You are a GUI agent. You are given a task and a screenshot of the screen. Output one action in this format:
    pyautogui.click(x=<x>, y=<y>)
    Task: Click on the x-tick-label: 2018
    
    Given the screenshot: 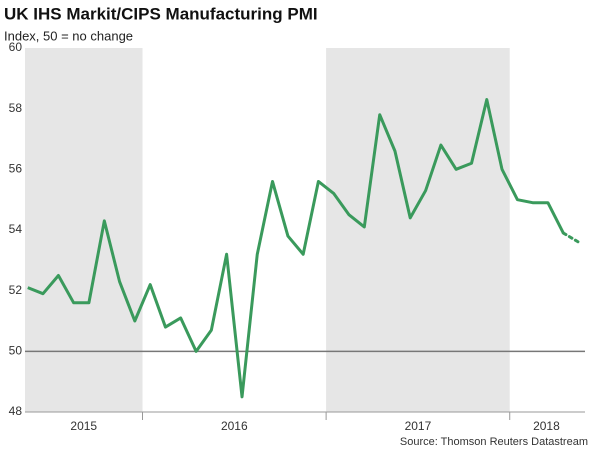 What is the action you would take?
    pyautogui.click(x=546, y=426)
    